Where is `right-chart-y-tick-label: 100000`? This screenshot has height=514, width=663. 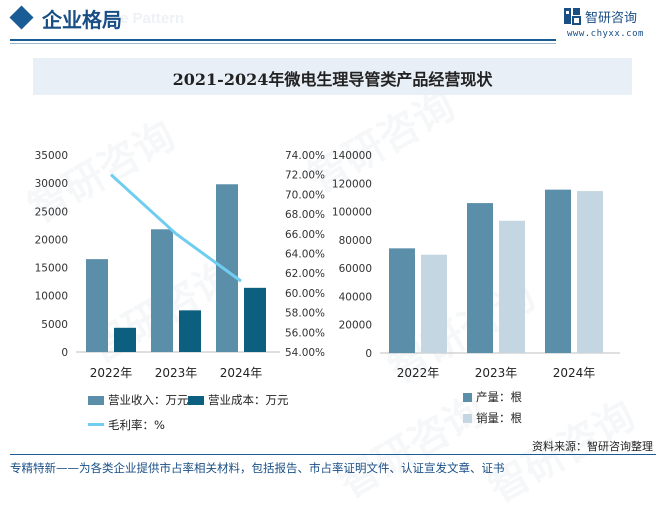 right-chart-y-tick-label: 100000 is located at coordinates (352, 213).